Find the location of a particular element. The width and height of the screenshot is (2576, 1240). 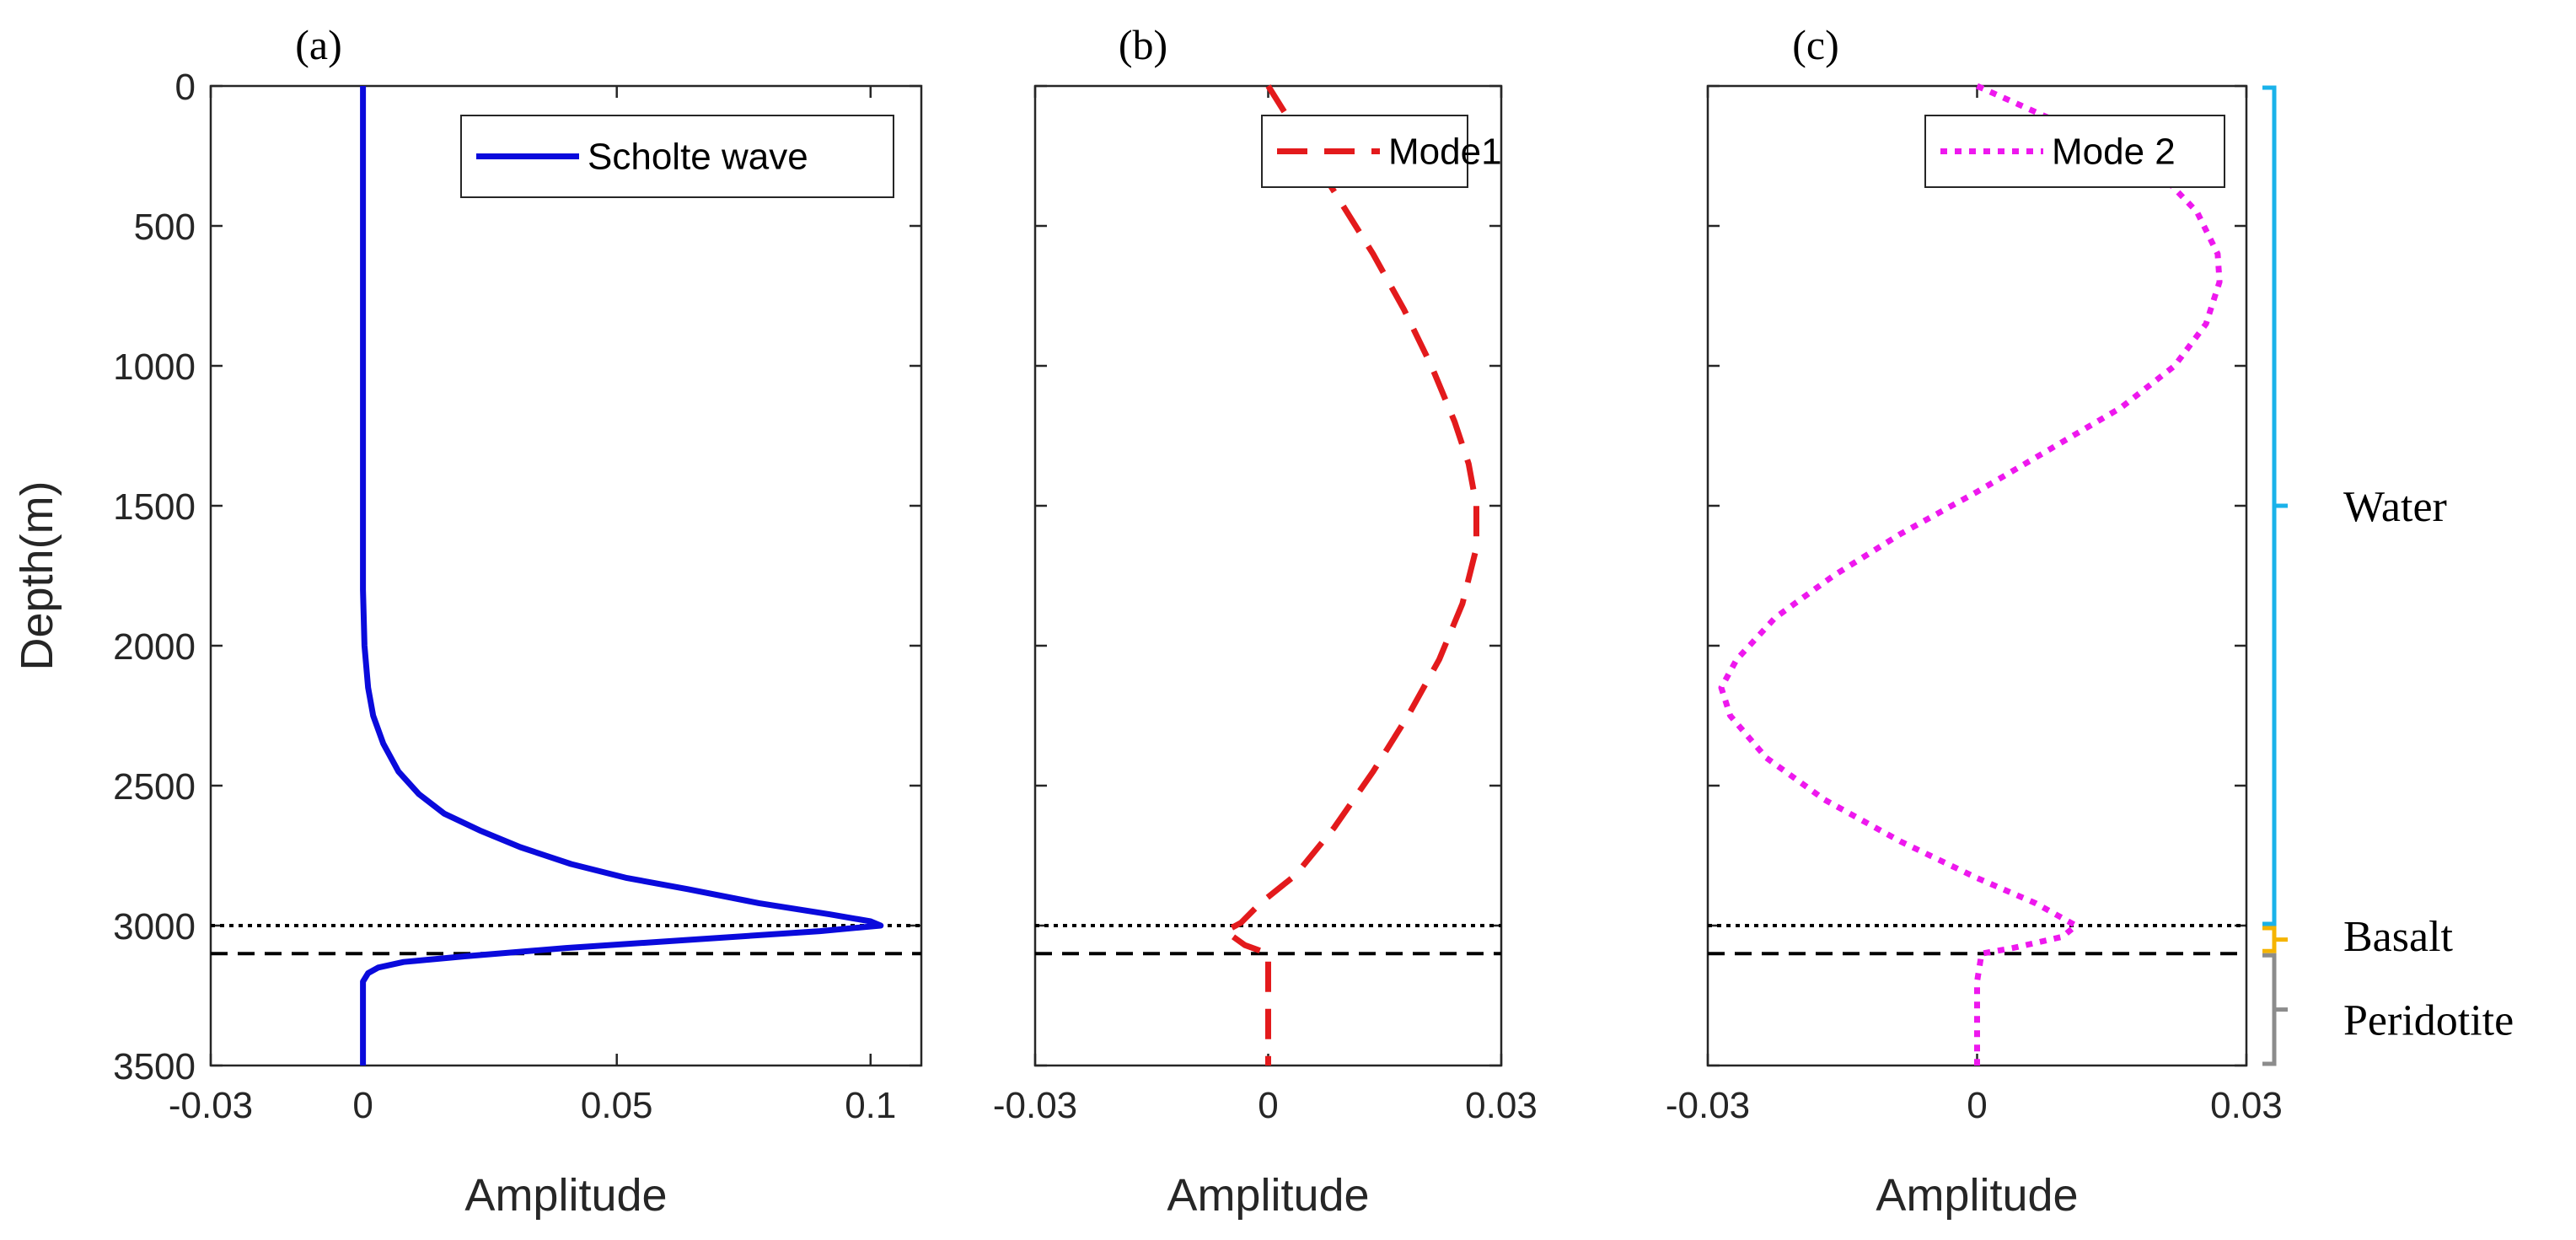

layer-bracket-basalt: Basalt is located at coordinates (2358, 937).